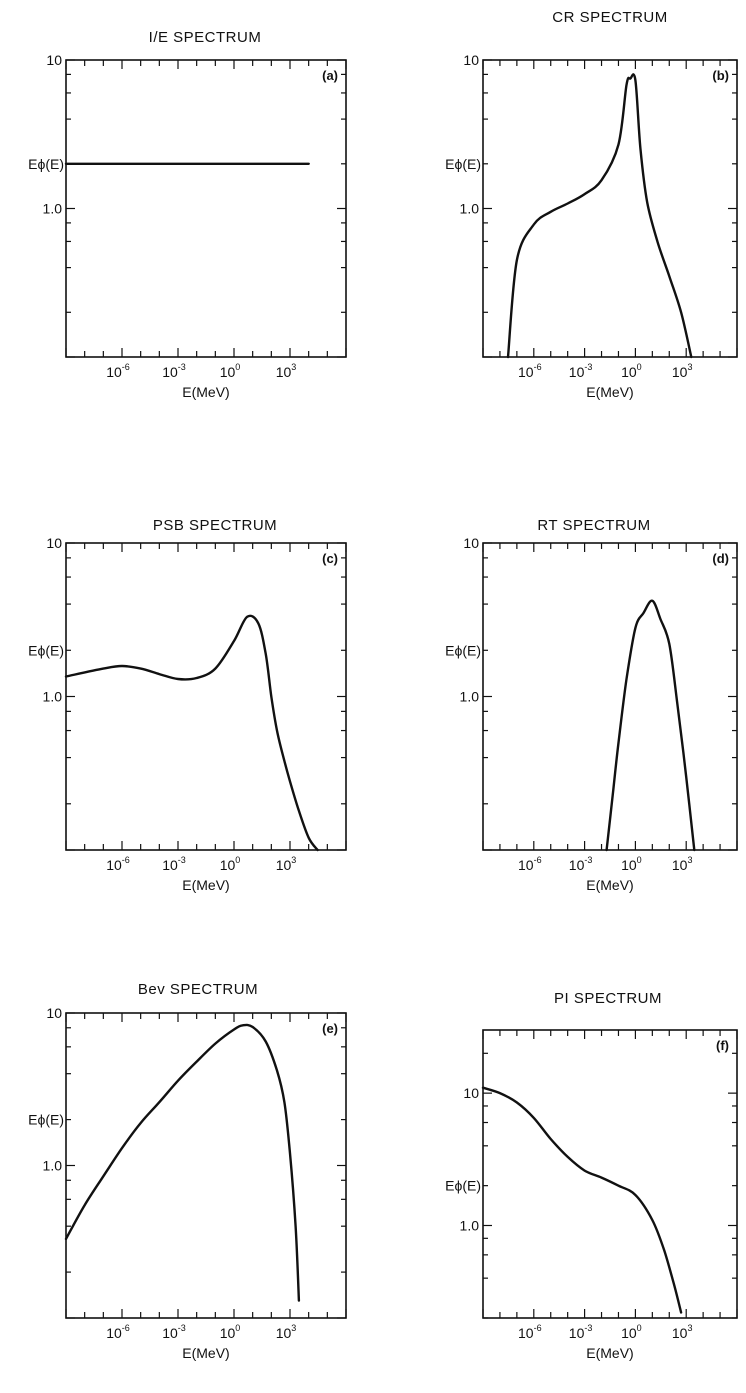 The height and width of the screenshot is (1393, 746). What do you see at coordinates (720, 558) in the screenshot?
I see `panel-label: (d)` at bounding box center [720, 558].